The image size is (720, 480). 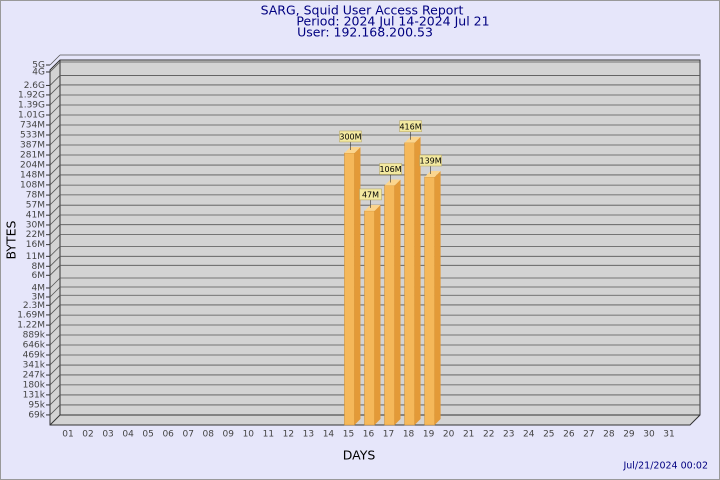 I want to click on y-tick-label: 4M, so click(x=39, y=288).